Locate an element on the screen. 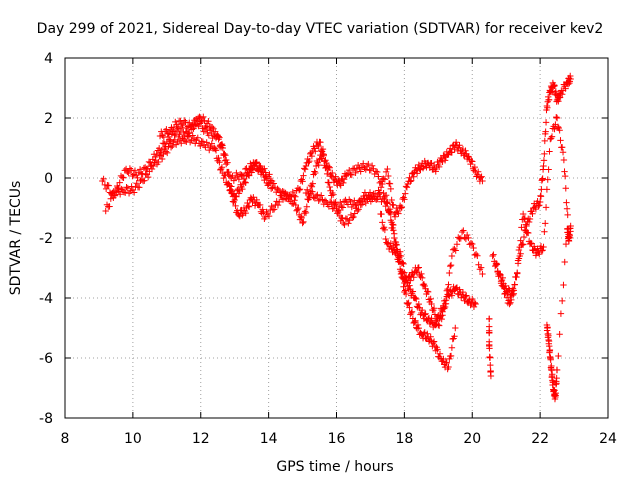  y-tick-label: -6 is located at coordinates (46, 359).